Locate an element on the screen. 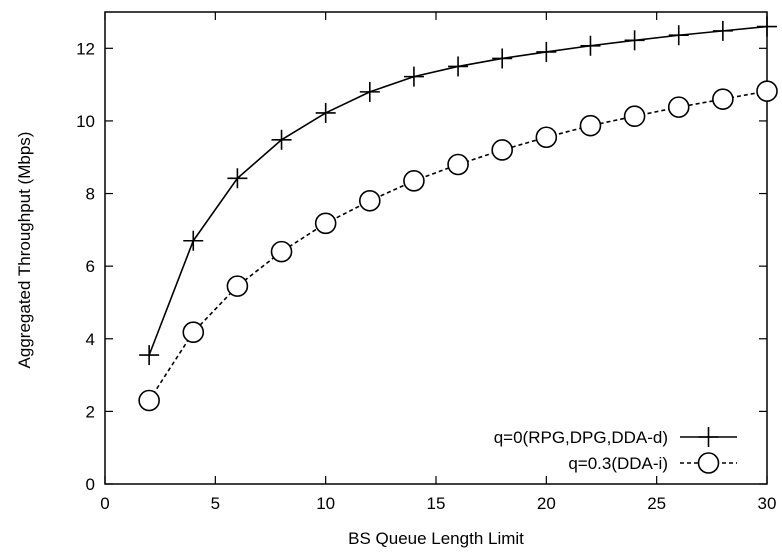  y-tick-label: 8 is located at coordinates (90, 194).